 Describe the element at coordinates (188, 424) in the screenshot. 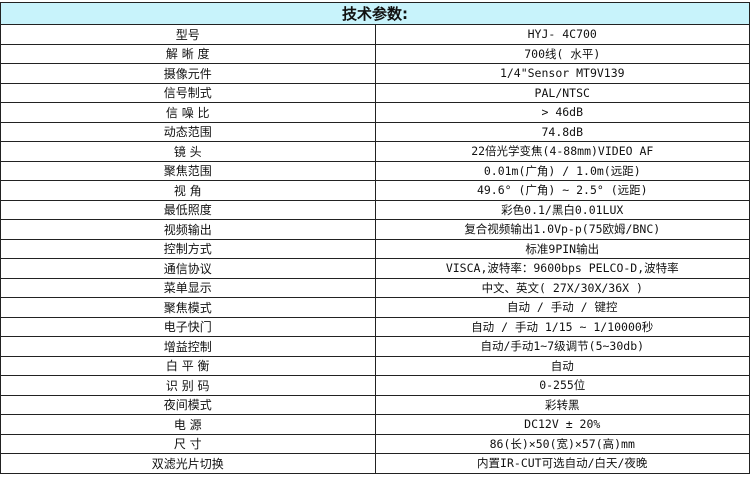

I see `spec-label: 电 源` at that location.